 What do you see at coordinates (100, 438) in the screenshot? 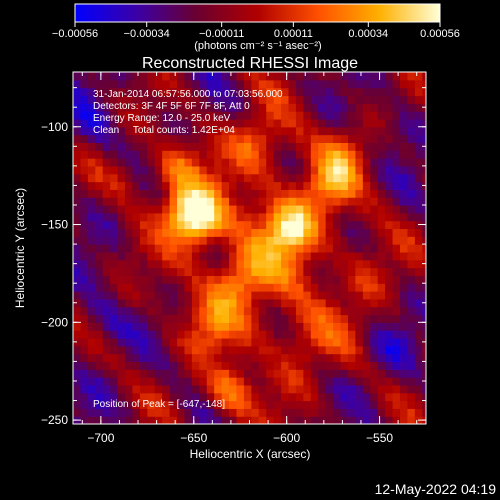
I see `x-tick-label: −700` at bounding box center [100, 438].